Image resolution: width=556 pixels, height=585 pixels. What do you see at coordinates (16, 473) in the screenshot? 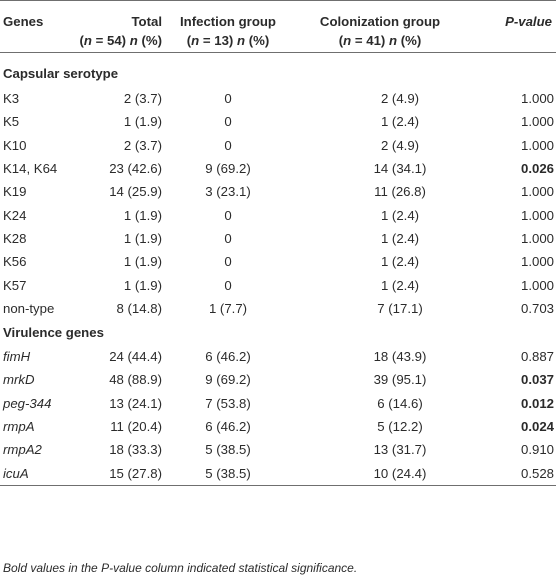
I see `gene-cell: icuA` at bounding box center [16, 473].